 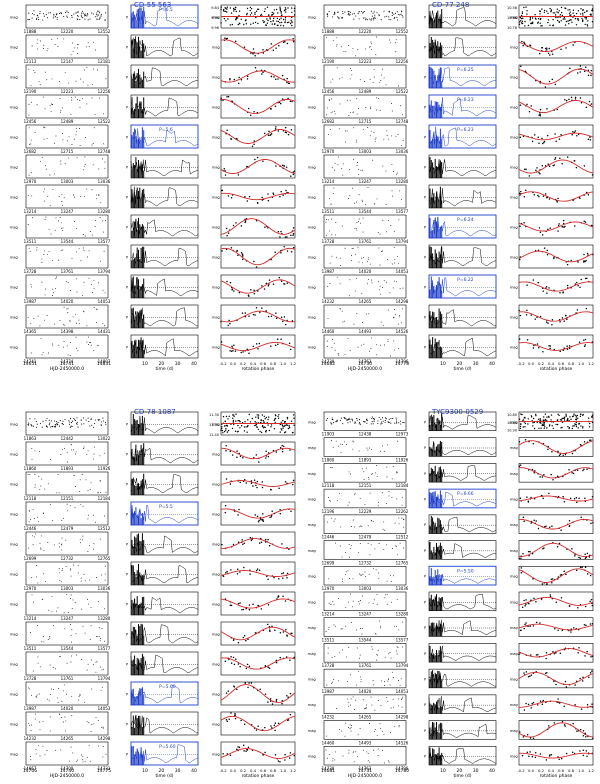 What do you see at coordinates (531, 363) in the screenshot?
I see `phase-axis-tick: 0.0` at bounding box center [531, 363].